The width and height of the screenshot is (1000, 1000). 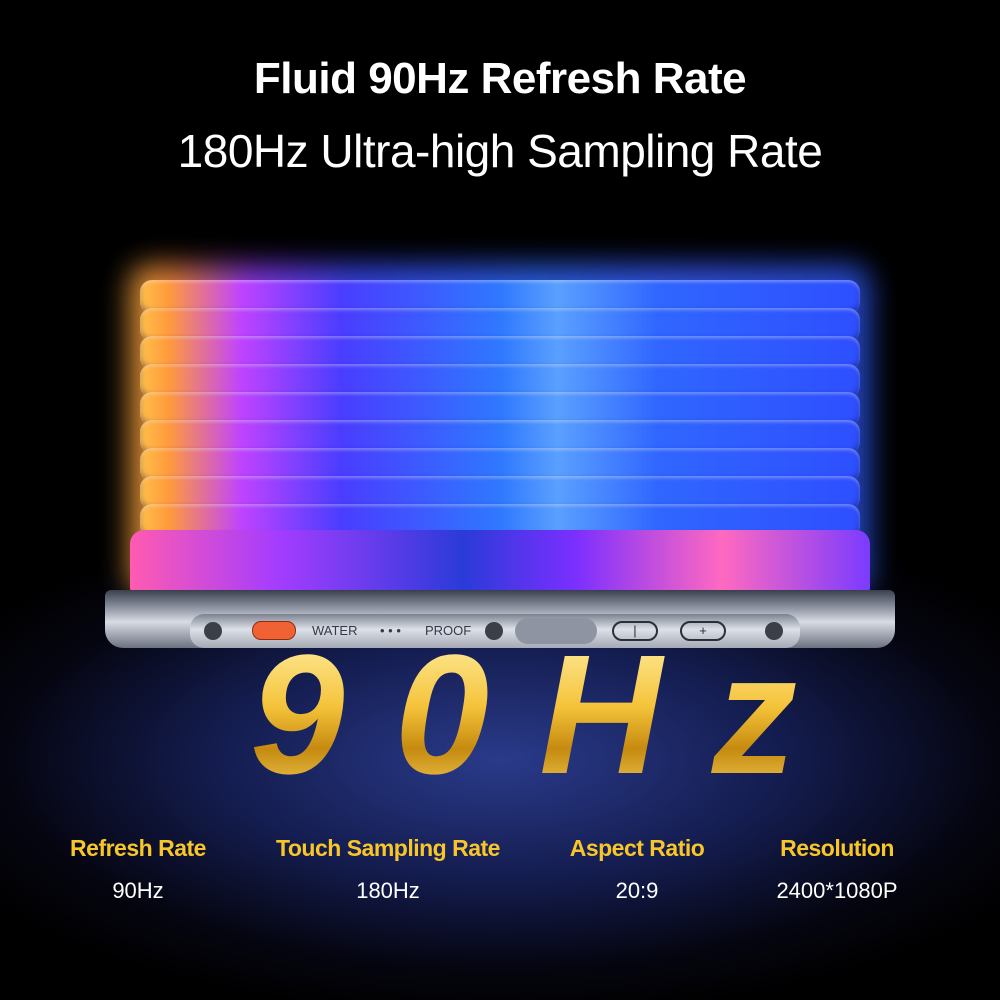 What do you see at coordinates (500, 151) in the screenshot?
I see `page-subtitle: 180Hz Ultra-high Sampling Rate` at bounding box center [500, 151].